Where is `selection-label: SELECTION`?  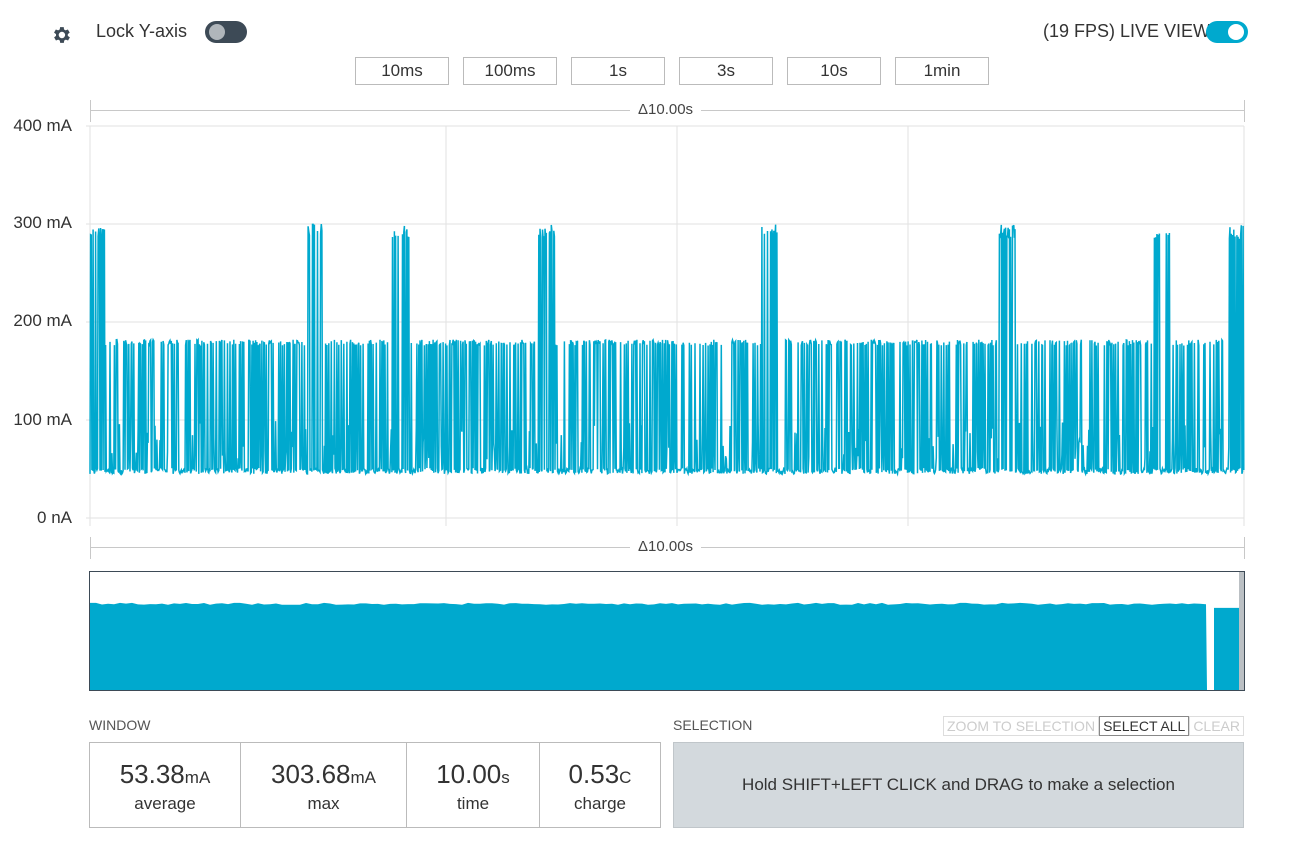 selection-label: SELECTION is located at coordinates (713, 725).